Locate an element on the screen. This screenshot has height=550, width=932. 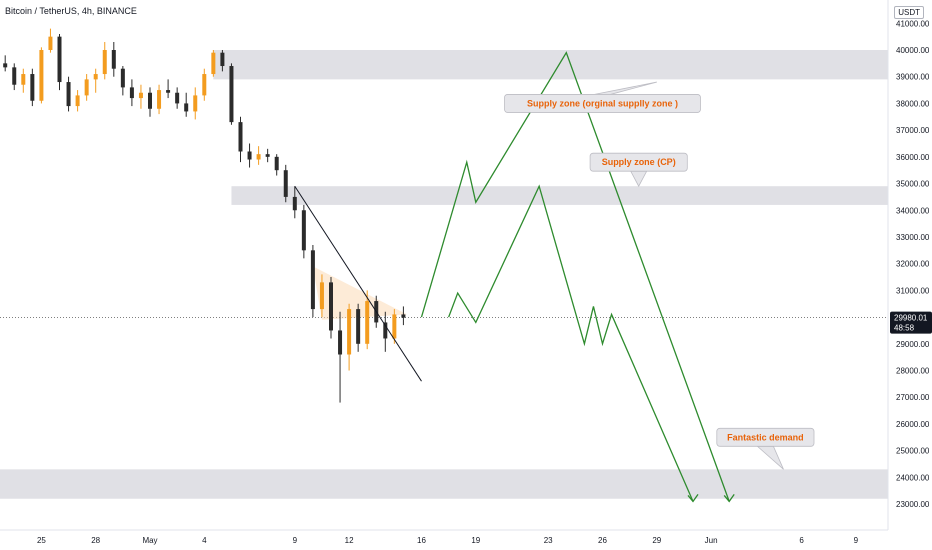
y-tick-label: 24000.00 is located at coordinates (913, 477).